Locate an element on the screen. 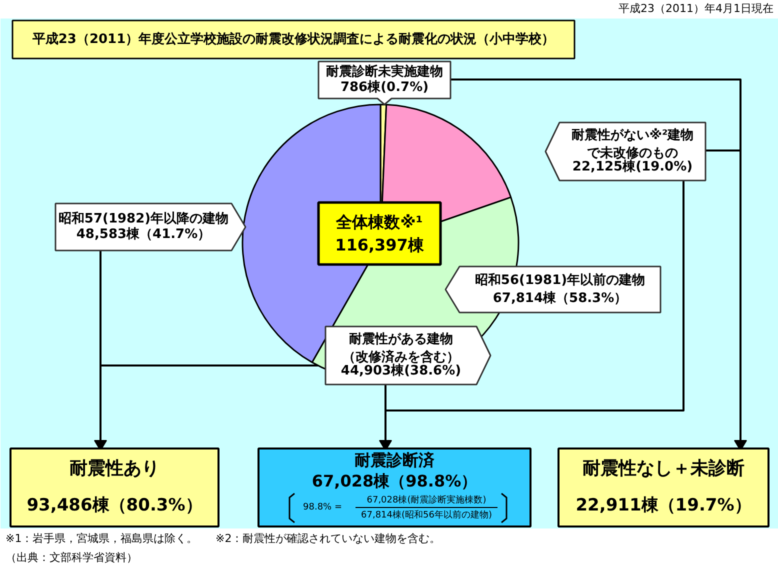  text: 93,486棟（80.3%） is located at coordinates (114, 506).